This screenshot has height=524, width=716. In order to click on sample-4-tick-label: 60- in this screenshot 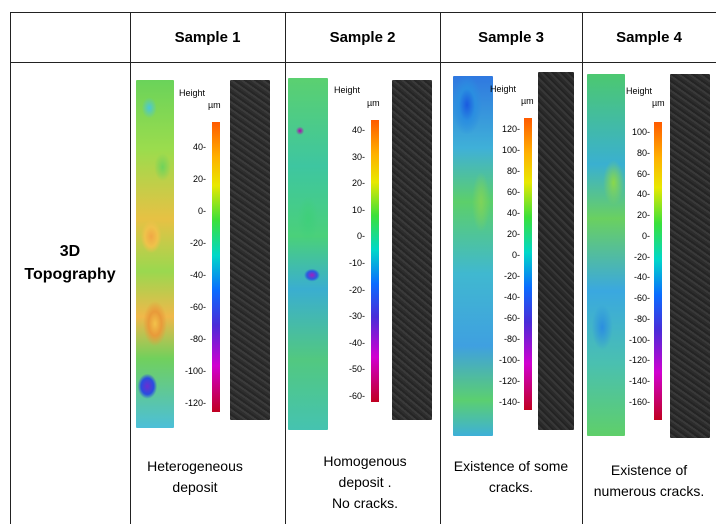, I will do `click(643, 173)`.